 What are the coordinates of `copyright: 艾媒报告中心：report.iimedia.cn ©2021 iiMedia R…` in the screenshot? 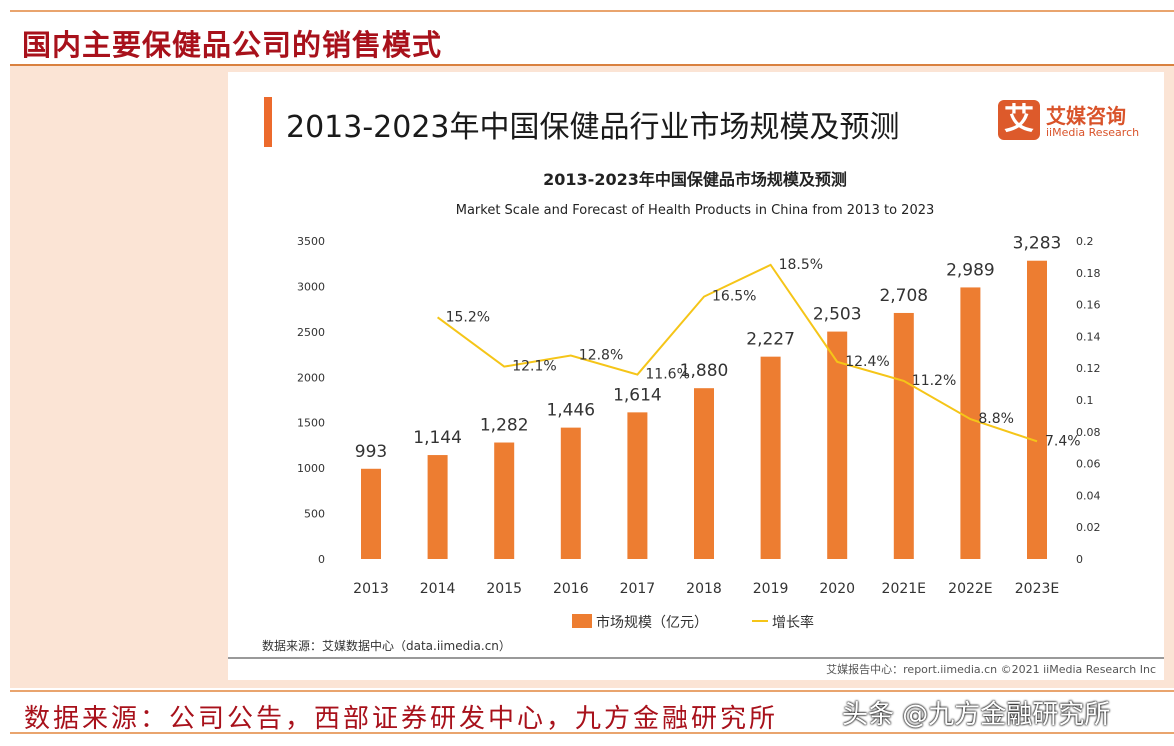 It's located at (991, 669).